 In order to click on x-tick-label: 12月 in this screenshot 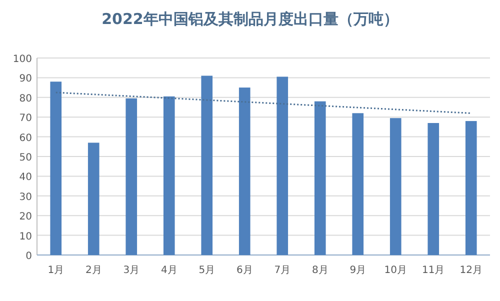, I will do `click(471, 270)`.